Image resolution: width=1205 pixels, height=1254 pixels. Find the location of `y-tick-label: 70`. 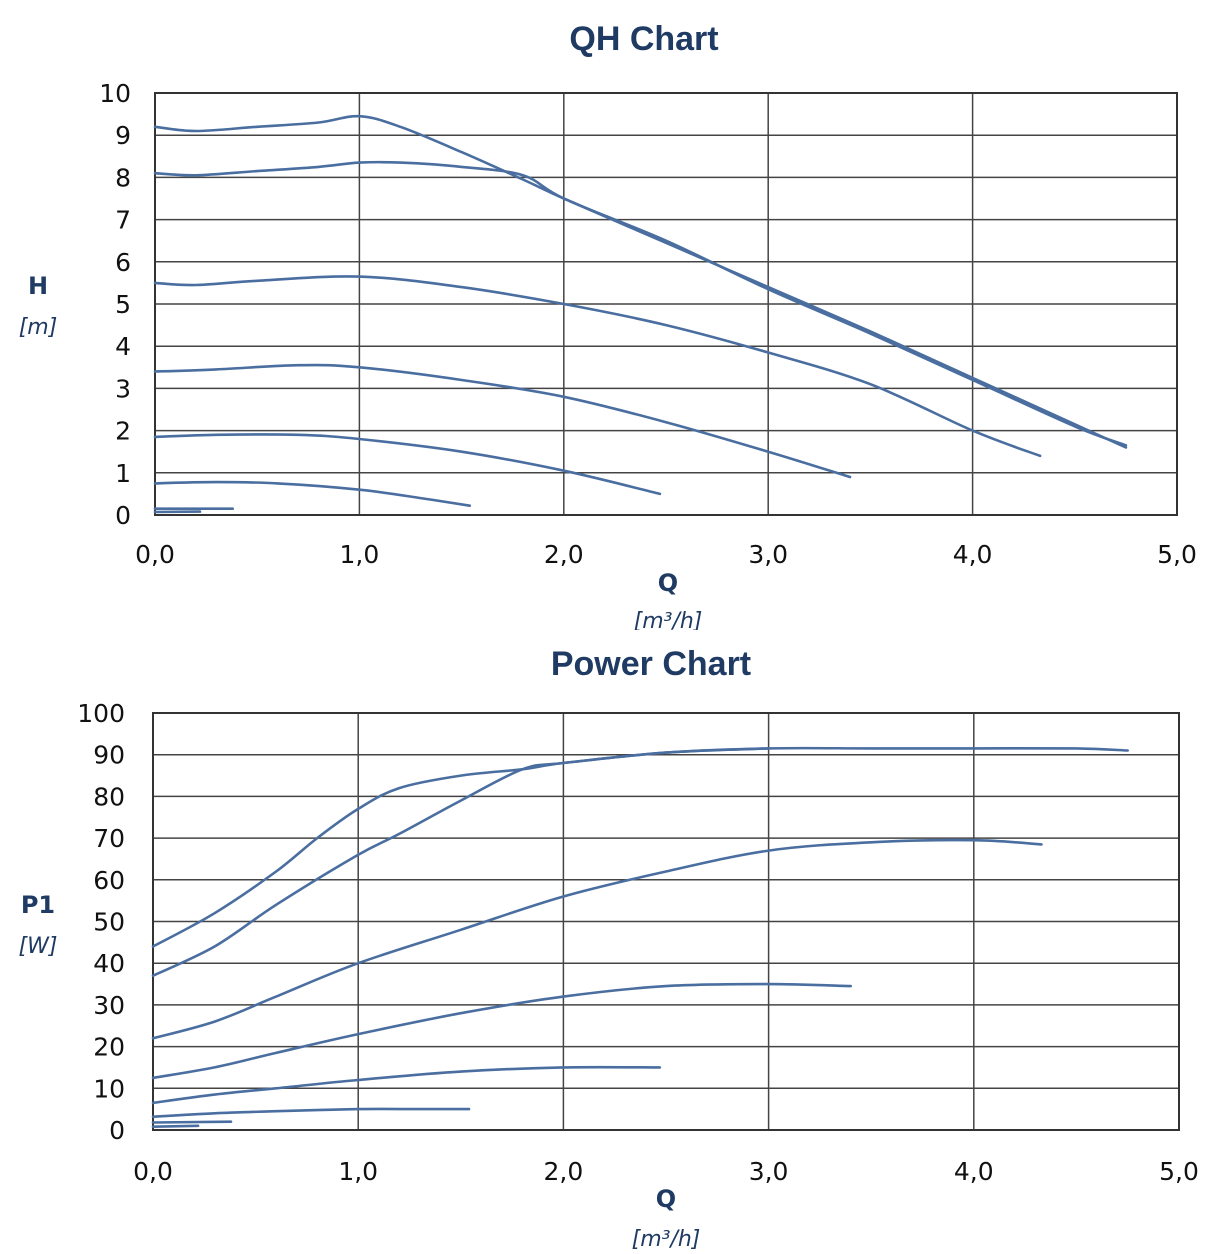

y-tick-label: 70 is located at coordinates (109, 838).